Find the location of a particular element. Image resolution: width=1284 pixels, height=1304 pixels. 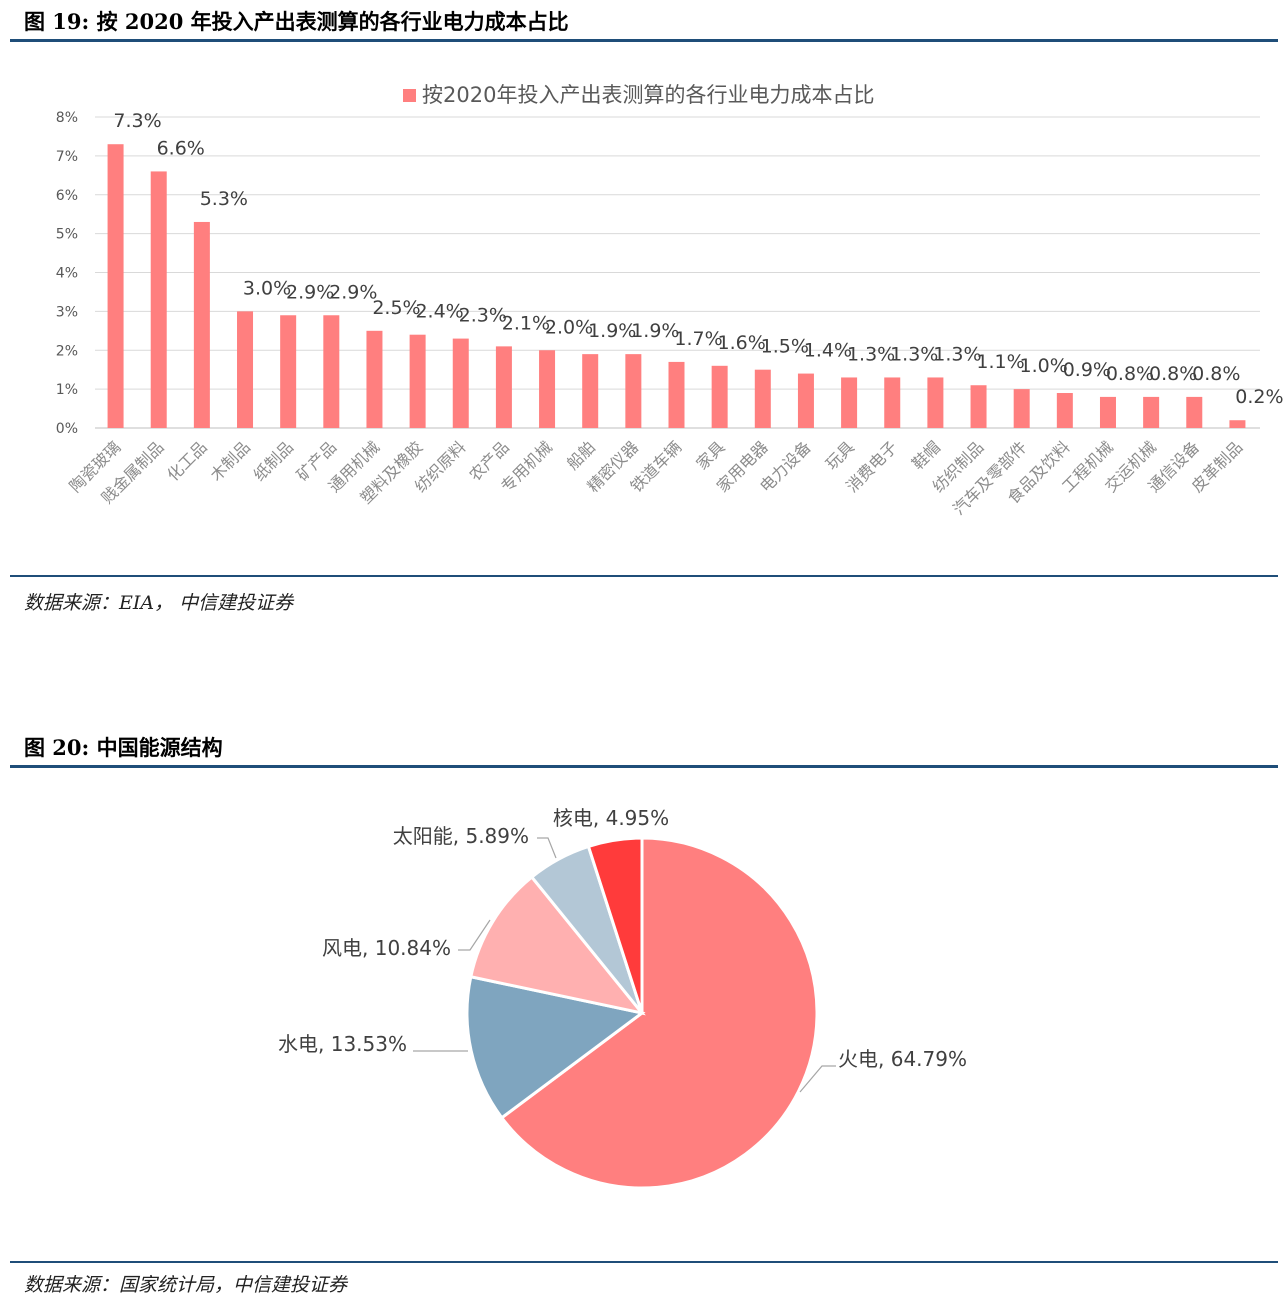

data-label: 2.3% is located at coordinates (483, 316).